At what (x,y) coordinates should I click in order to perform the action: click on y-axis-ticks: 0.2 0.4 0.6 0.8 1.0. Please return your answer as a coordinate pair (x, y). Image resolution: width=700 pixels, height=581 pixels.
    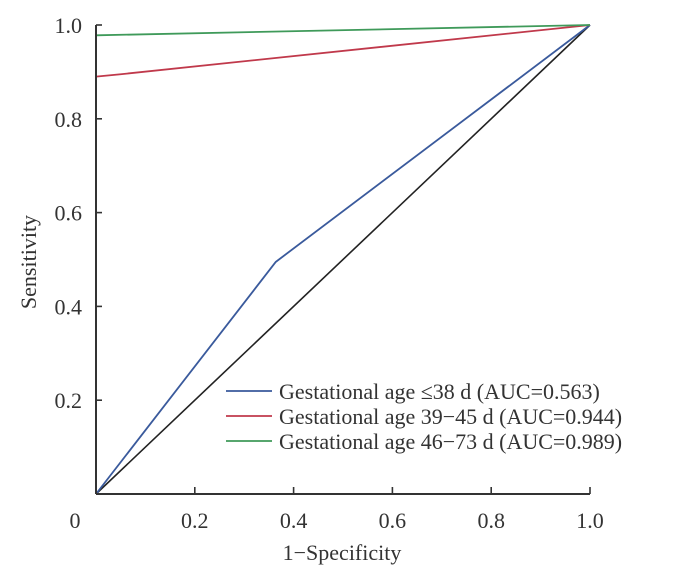
    Looking at the image, I should click on (78, 213).